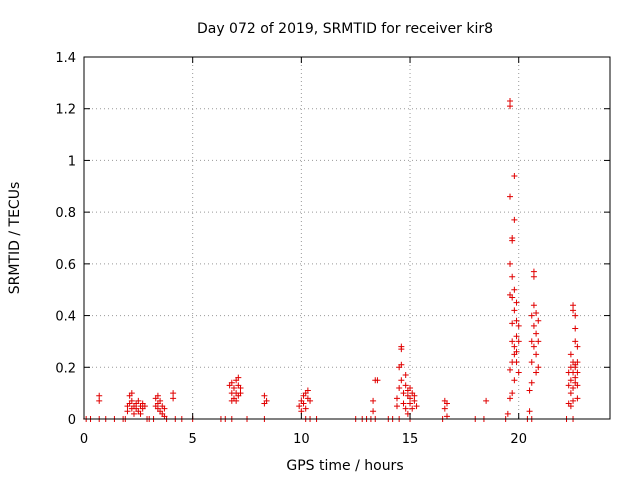 The width and height of the screenshot is (640, 480). Describe the element at coordinates (72, 161) in the screenshot. I see `y-tick-label: 1` at that location.